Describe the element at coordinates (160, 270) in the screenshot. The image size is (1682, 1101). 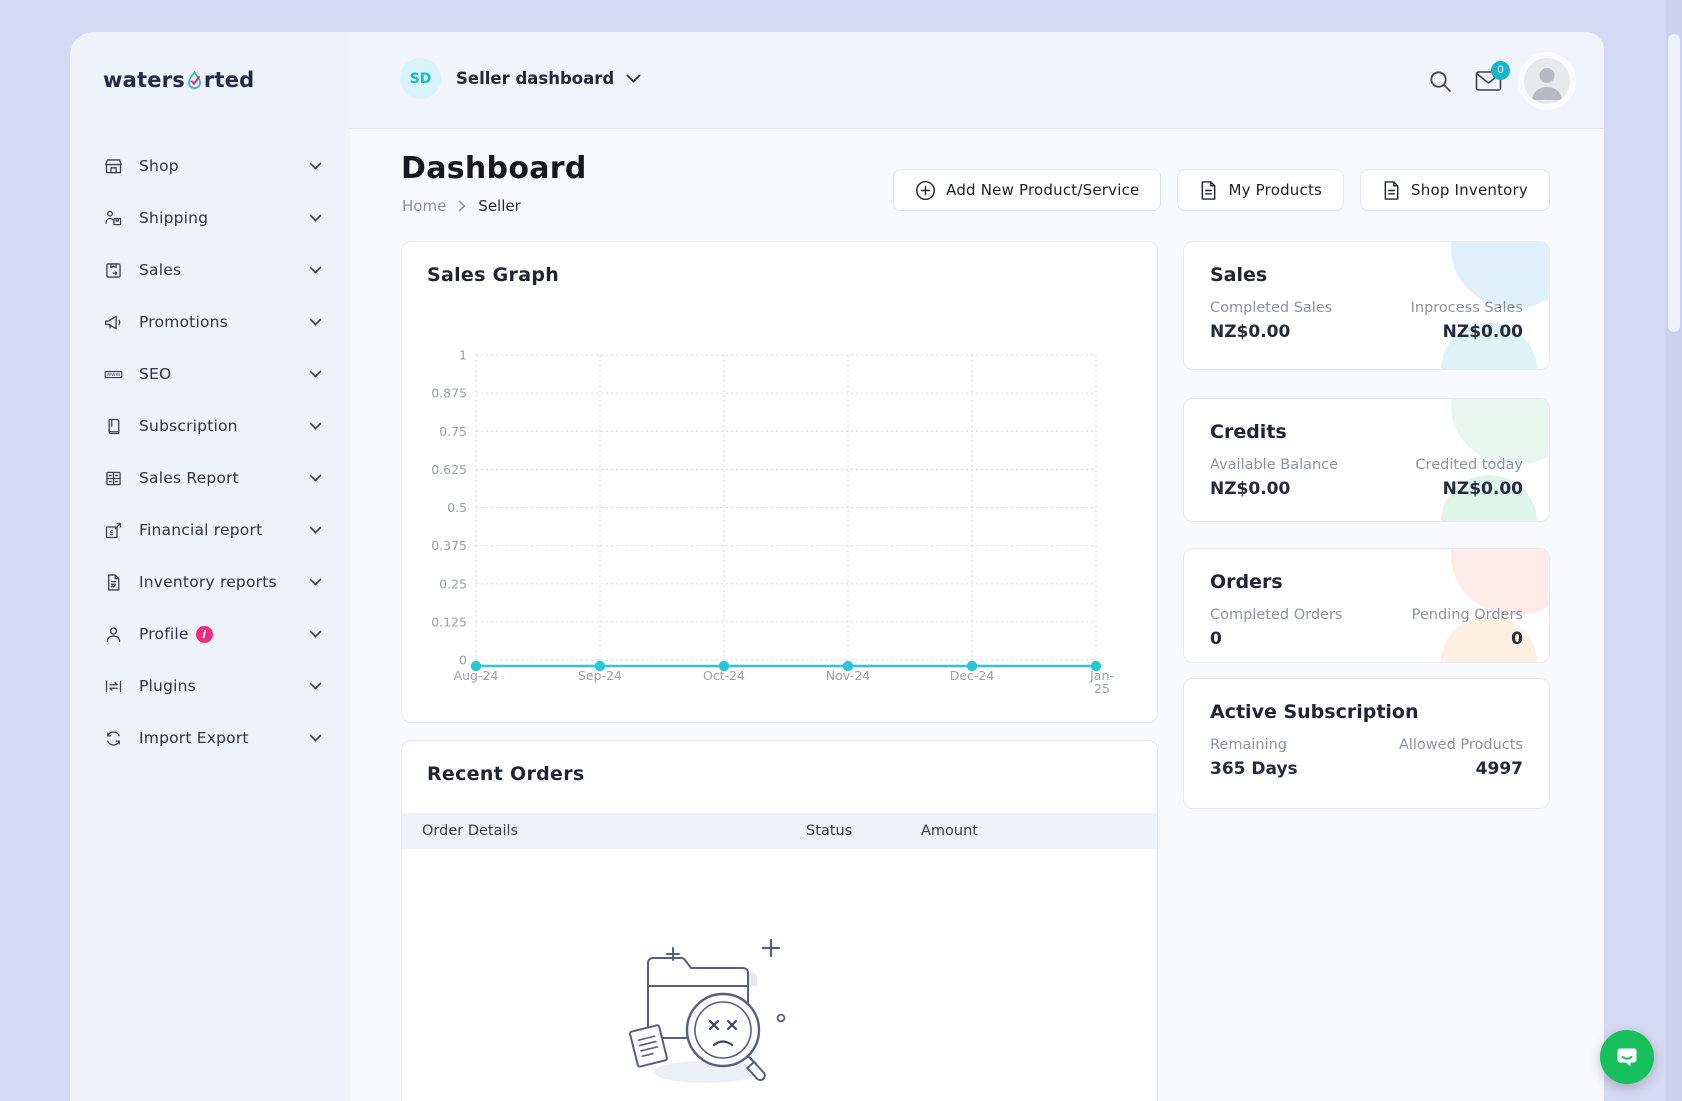
I see `sidebar-item-label: Sales` at that location.